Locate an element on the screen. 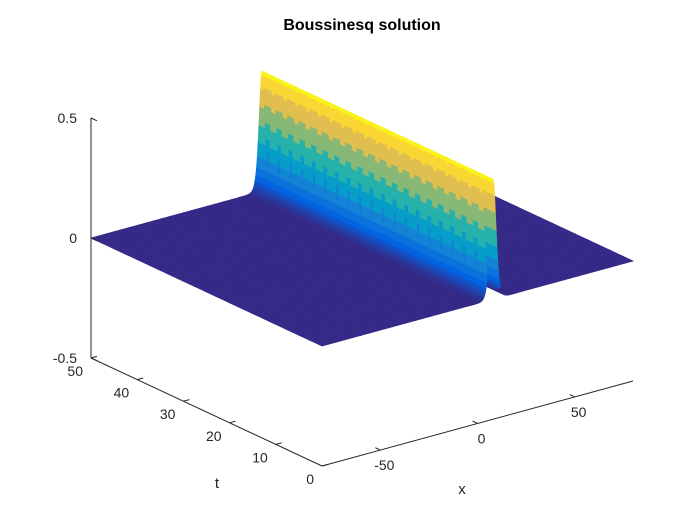 The width and height of the screenshot is (700, 525). z-tick-label: 0.5 is located at coordinates (68, 118).